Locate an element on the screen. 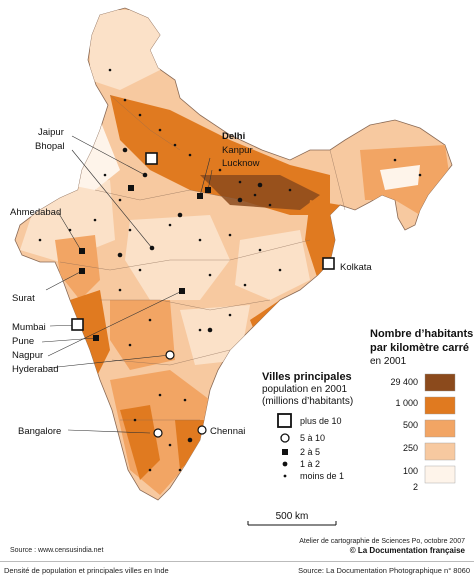 Image resolution: width=474 pixels, height=583 pixels. publisher-credit: © La Documentation française is located at coordinates (408, 550).